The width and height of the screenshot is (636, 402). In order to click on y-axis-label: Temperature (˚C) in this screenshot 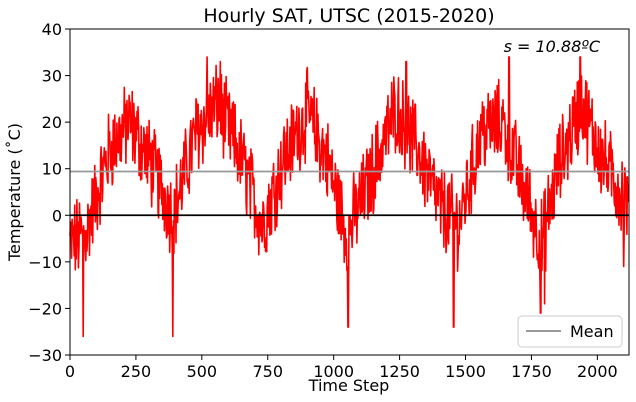, I will do `click(14, 192)`.